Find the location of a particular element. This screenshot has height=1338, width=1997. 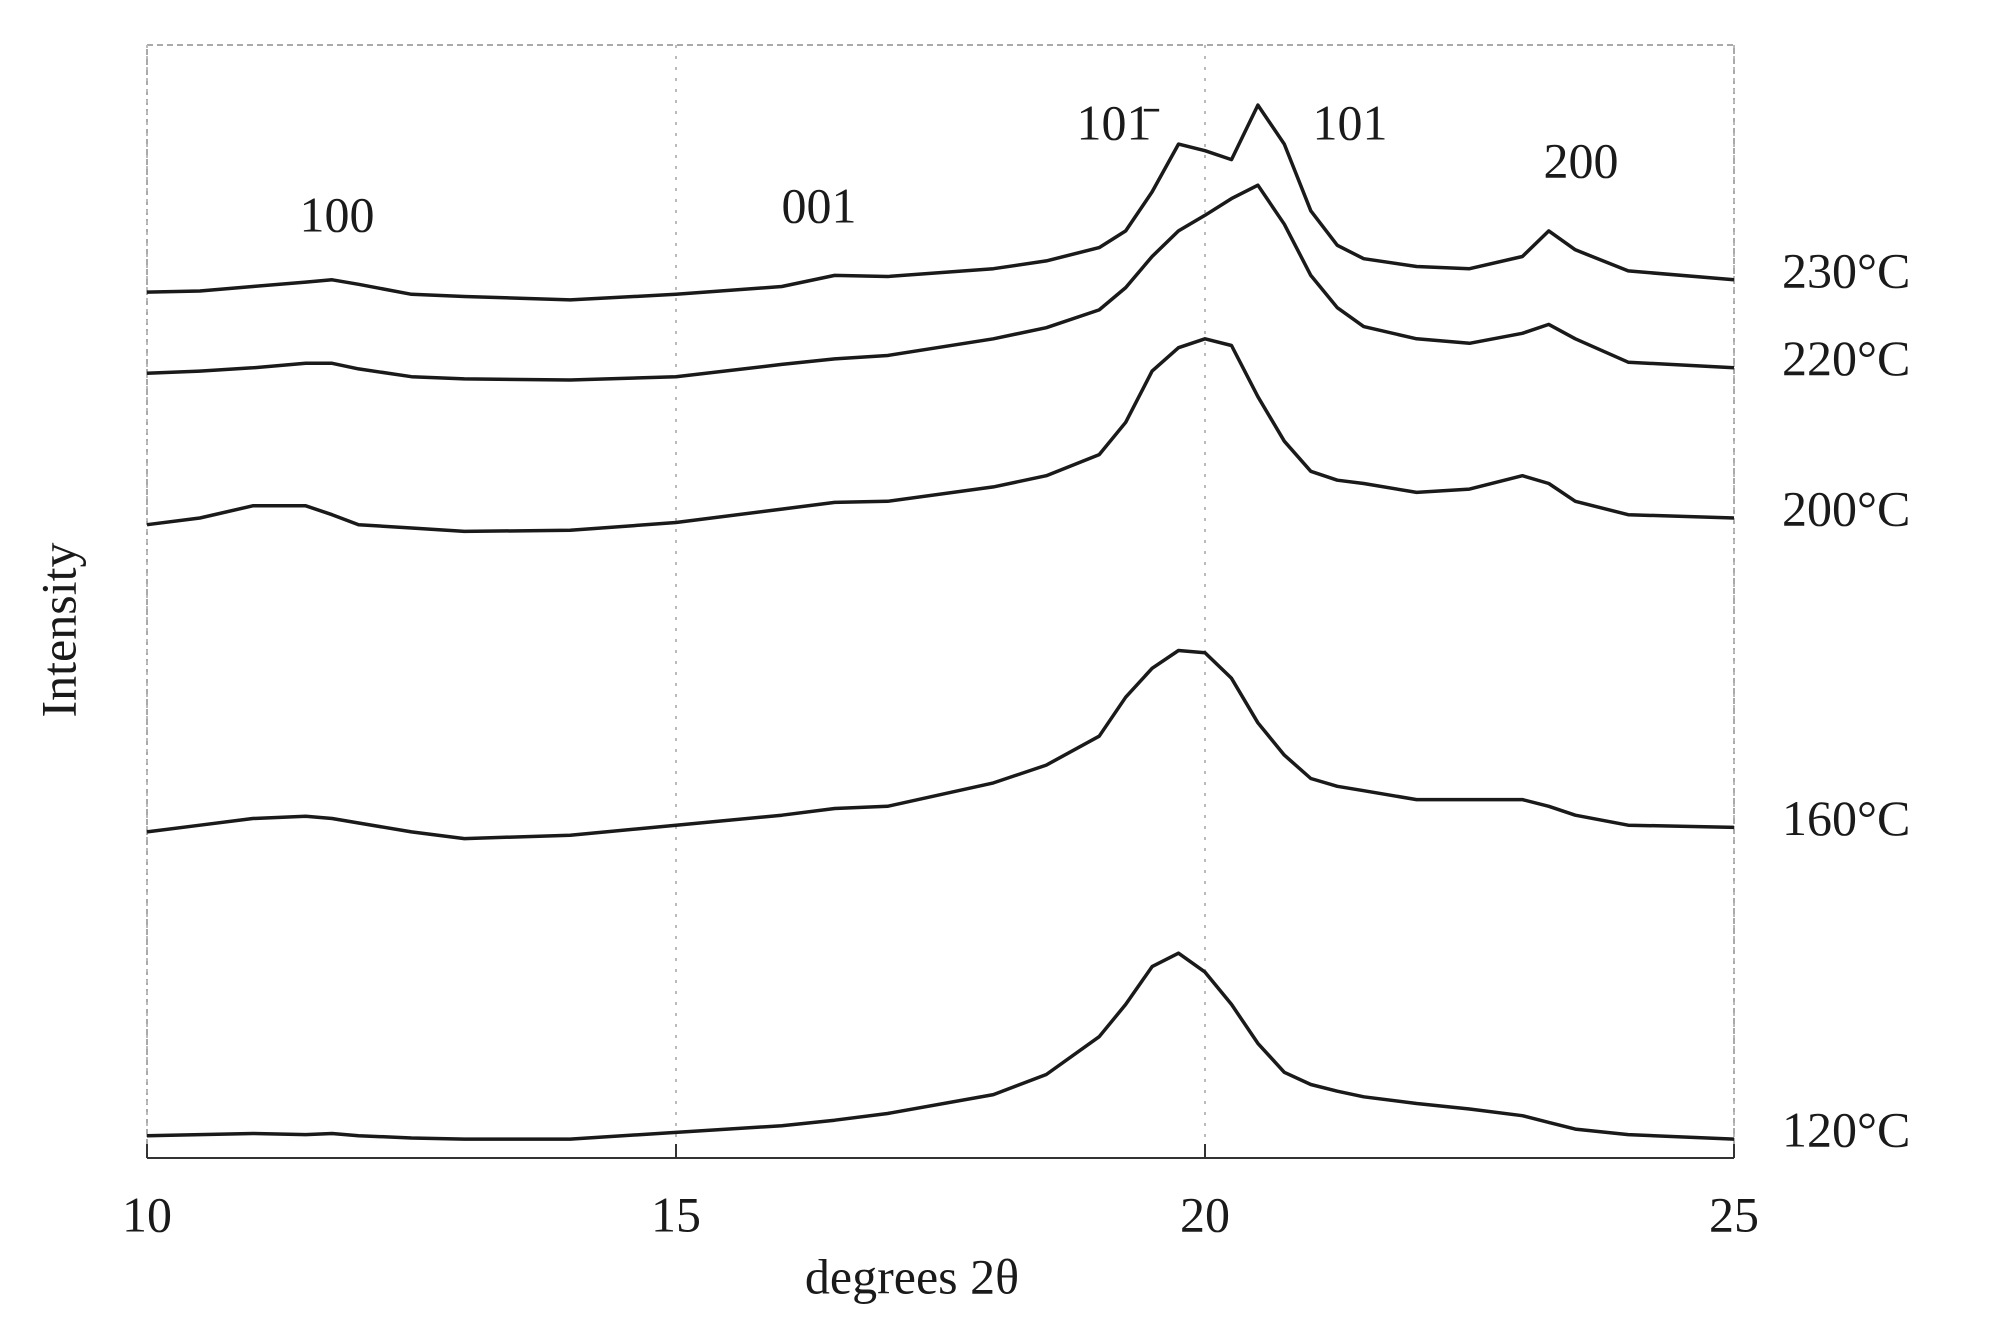

x-tick-label: 20 is located at coordinates (1205, 1214).